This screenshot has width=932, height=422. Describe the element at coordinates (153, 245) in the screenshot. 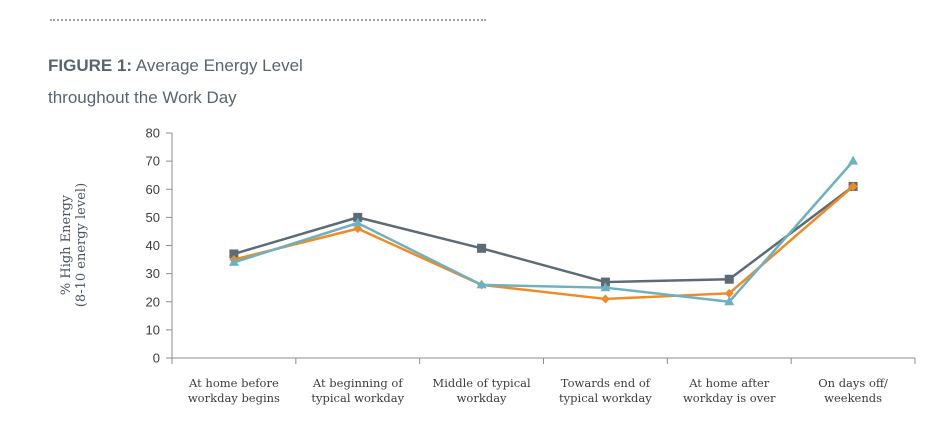

I see `y-tick-label: 40` at that location.